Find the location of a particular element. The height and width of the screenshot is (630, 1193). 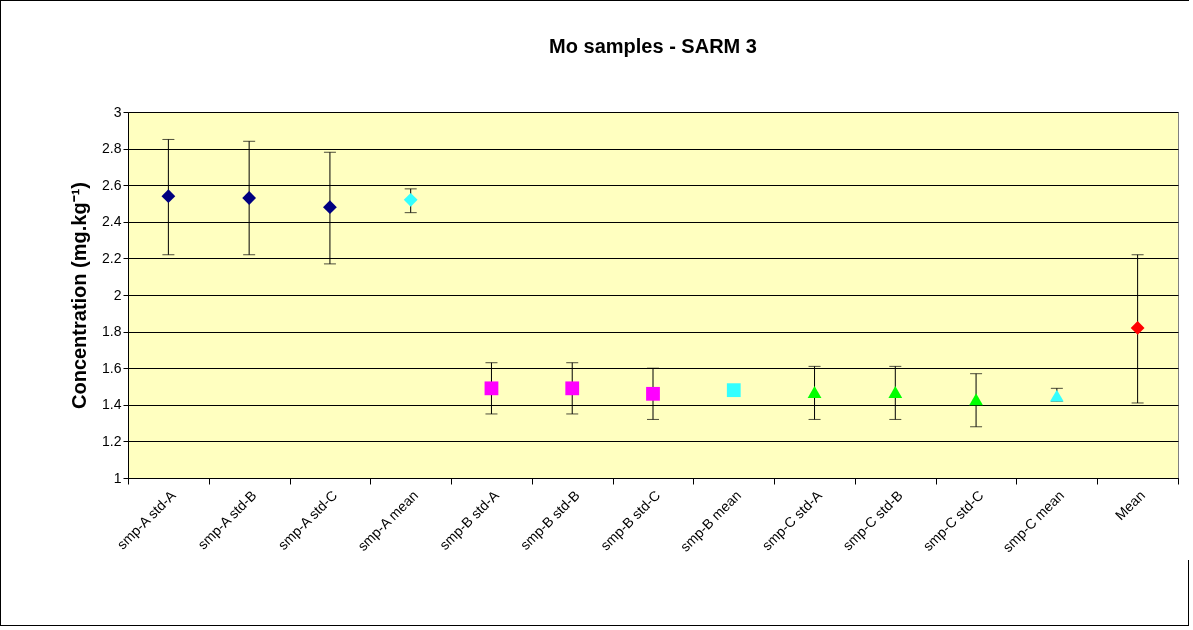

y-tick-label: 1.2 is located at coordinates (112, 440).